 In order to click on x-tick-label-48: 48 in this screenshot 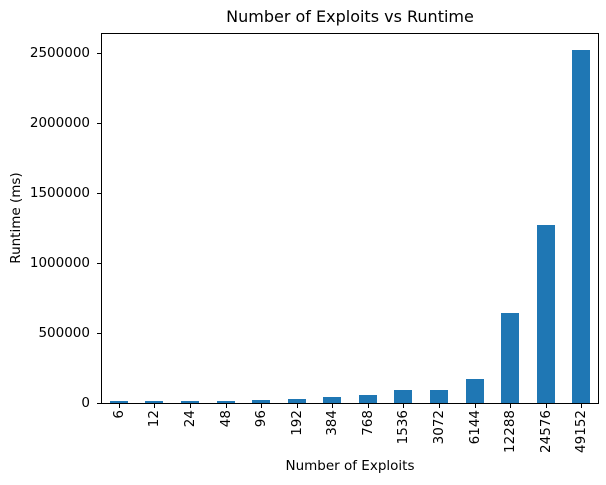, I will do `click(226, 419)`.